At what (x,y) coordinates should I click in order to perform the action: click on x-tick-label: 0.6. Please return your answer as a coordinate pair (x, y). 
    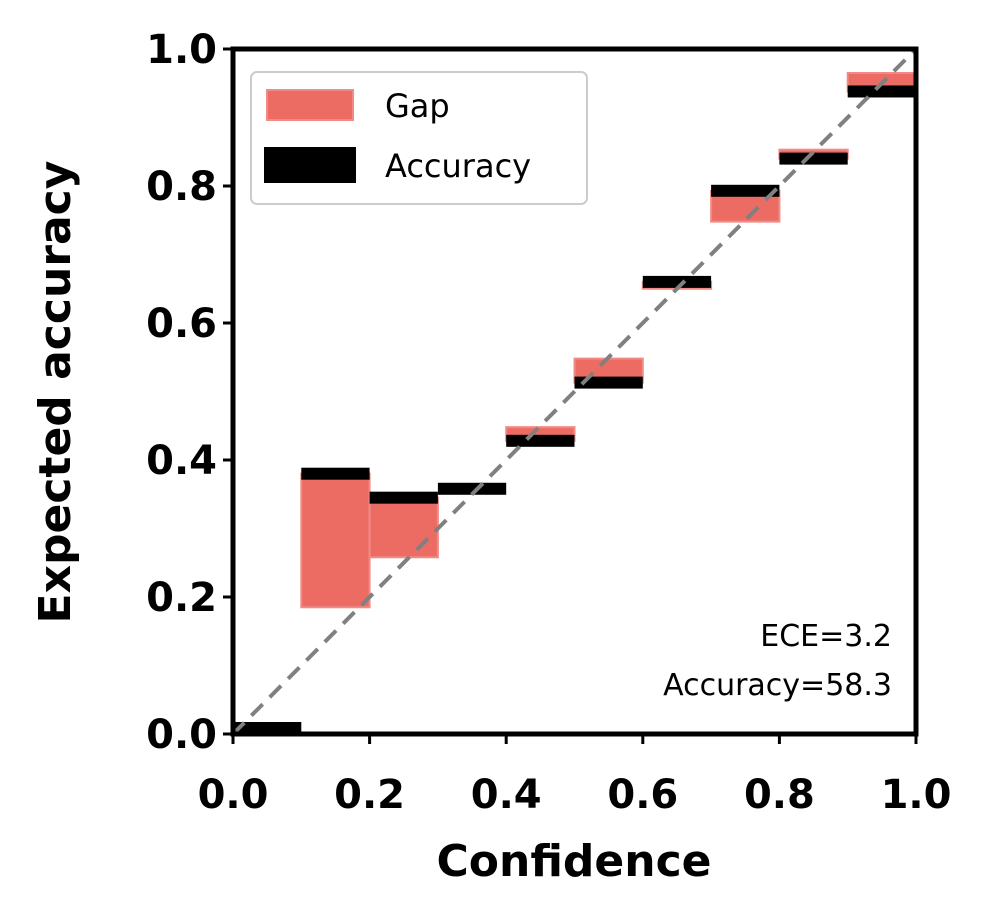
    Looking at the image, I should click on (642, 795).